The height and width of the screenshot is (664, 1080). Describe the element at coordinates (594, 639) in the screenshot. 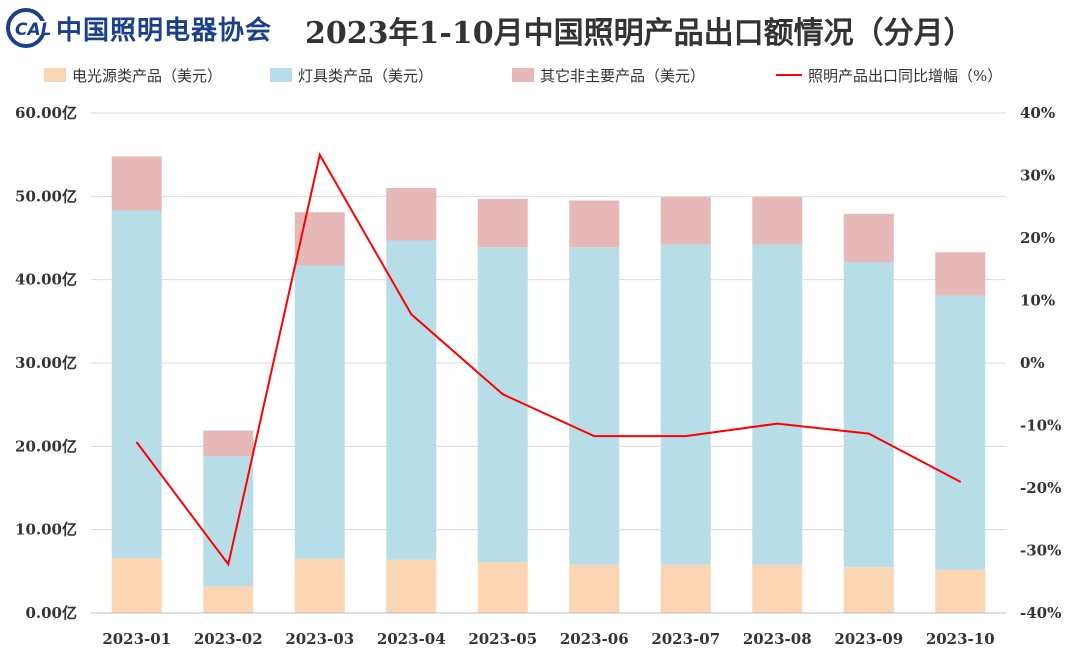

I see `x-tick-label: 2023-06` at that location.